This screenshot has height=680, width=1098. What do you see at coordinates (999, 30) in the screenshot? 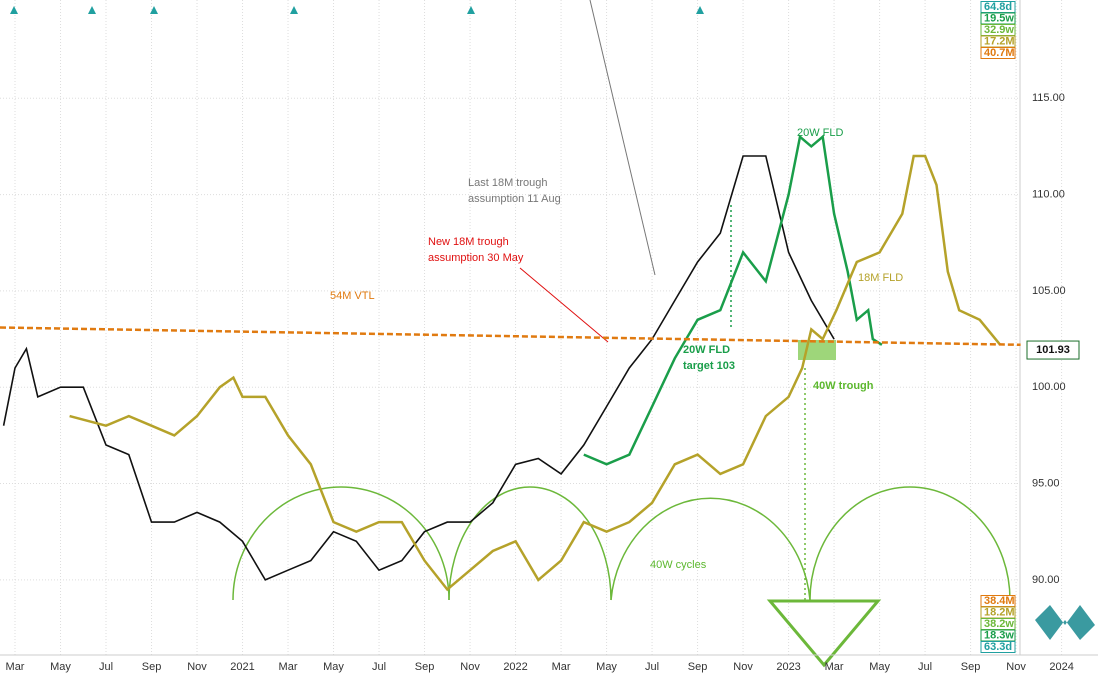
I see `cycle-label: 32.9w` at bounding box center [999, 30].